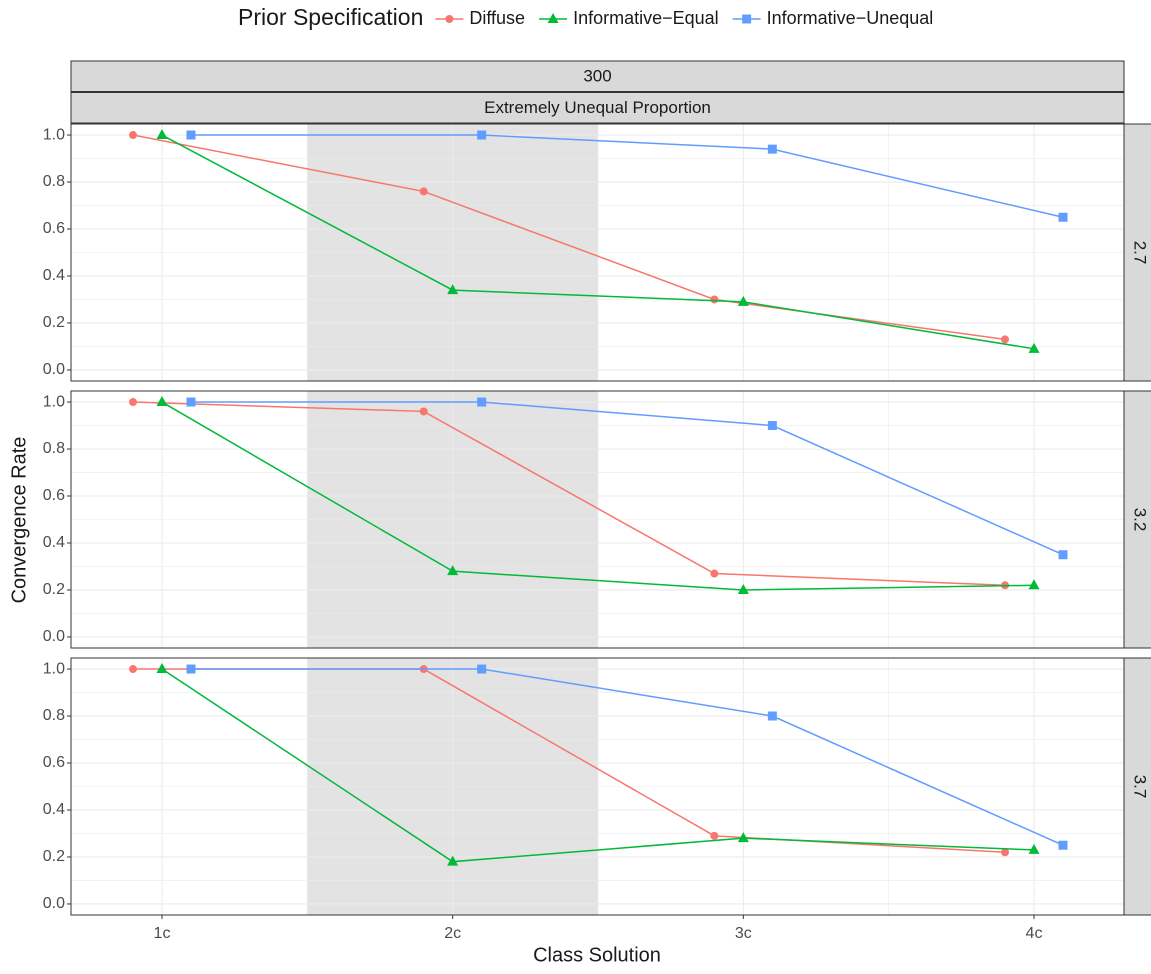 The width and height of the screenshot is (1151, 974). What do you see at coordinates (743, 933) in the screenshot?
I see `x-tick-label: 3c` at bounding box center [743, 933].